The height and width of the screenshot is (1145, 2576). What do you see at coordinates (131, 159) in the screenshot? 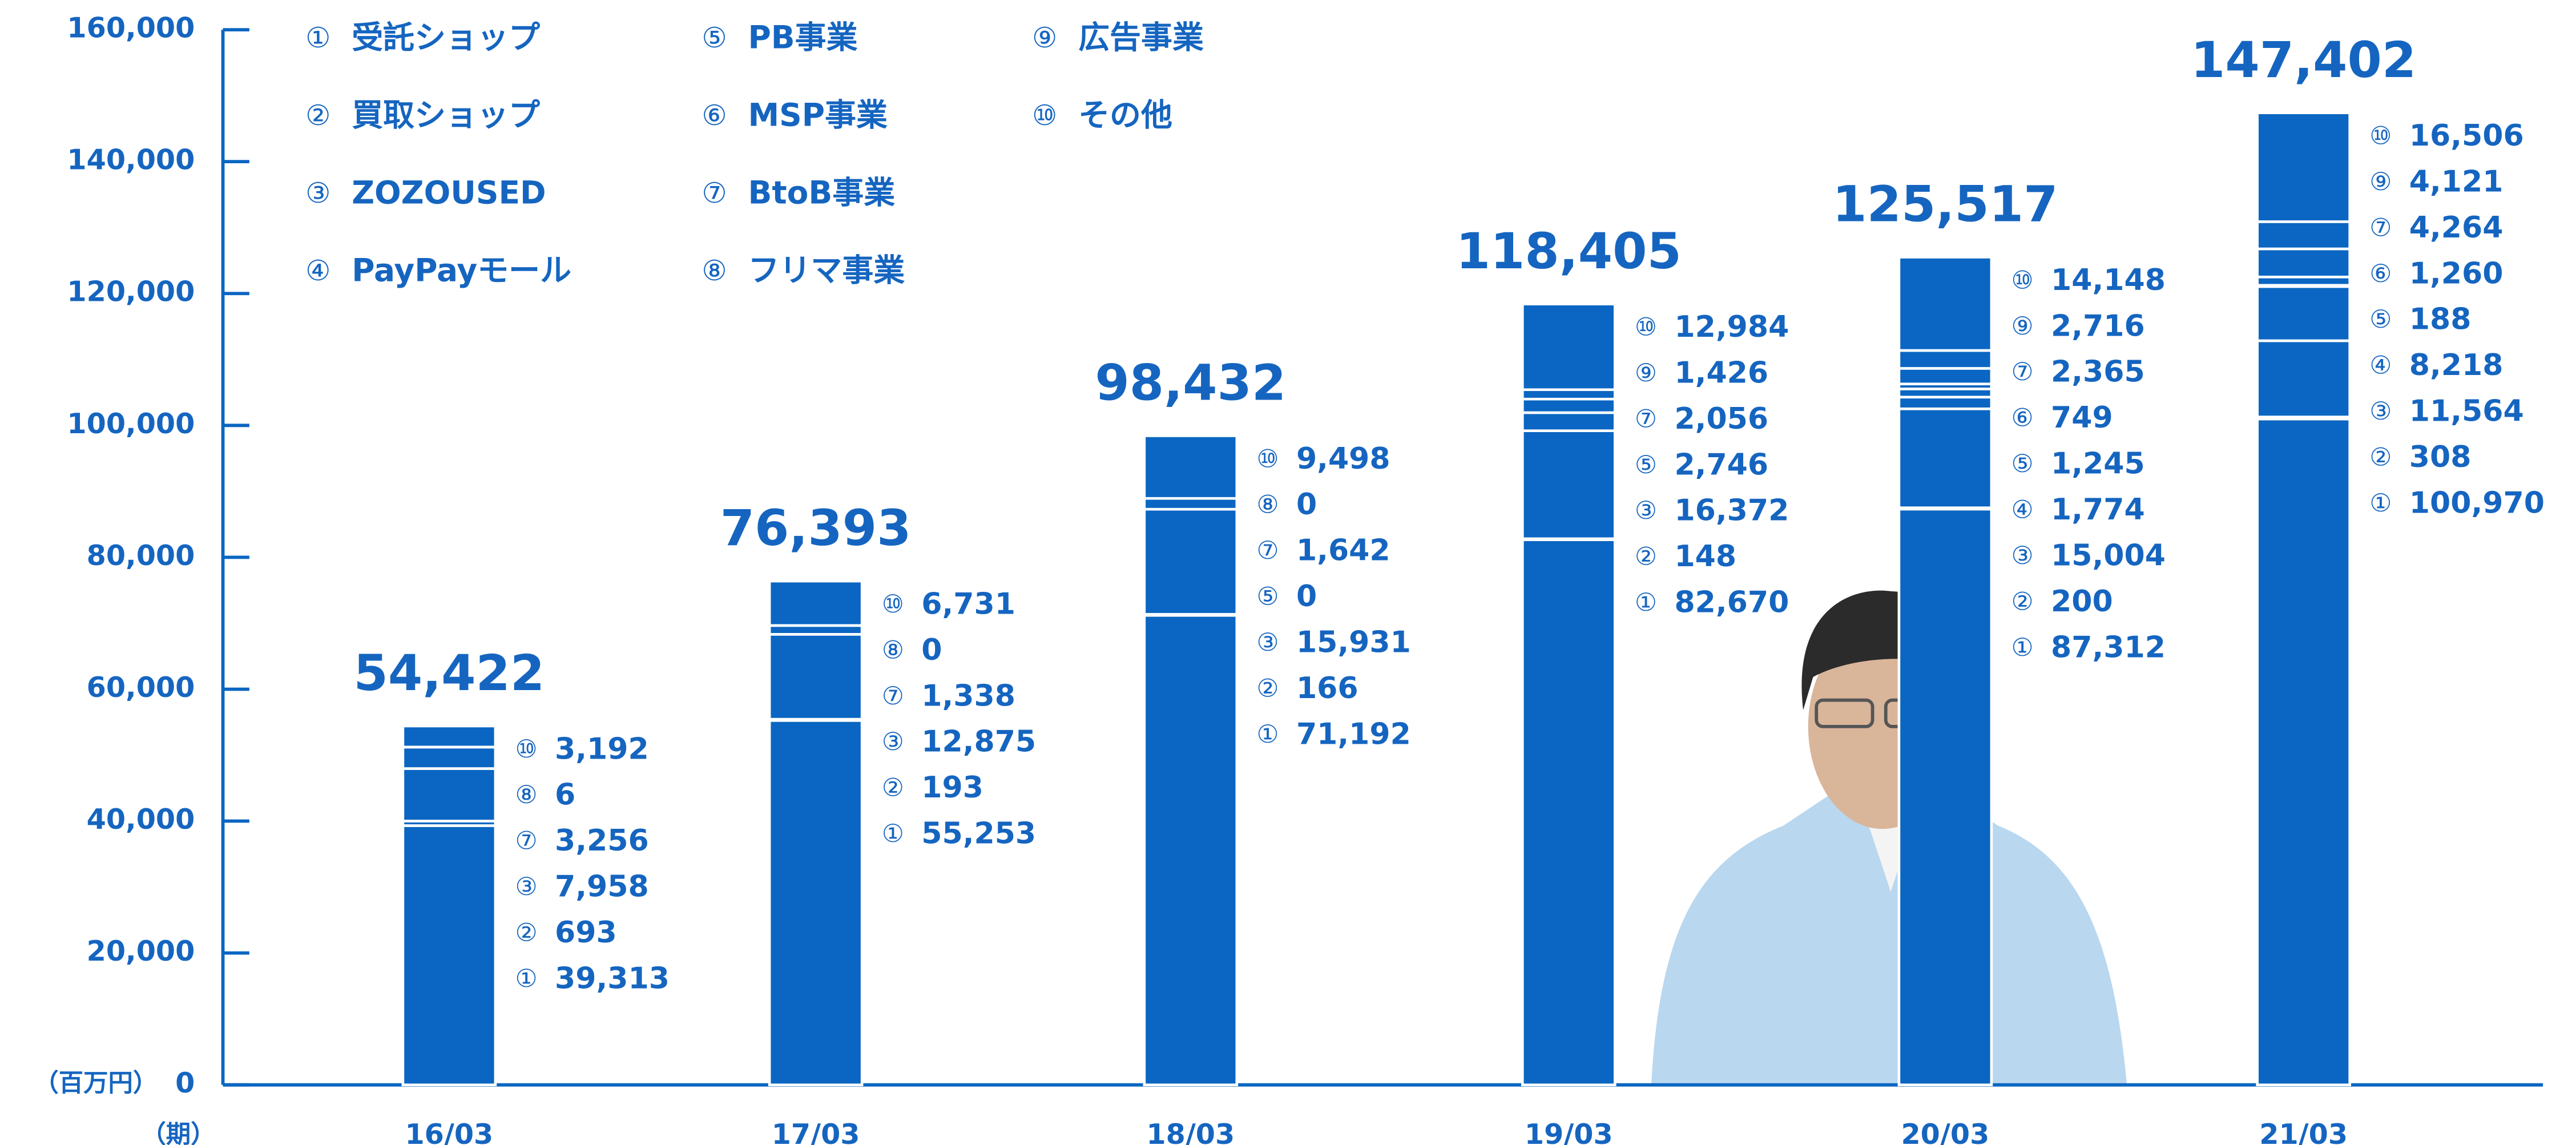
I see `y-tick-label: 140,000` at bounding box center [131, 159].